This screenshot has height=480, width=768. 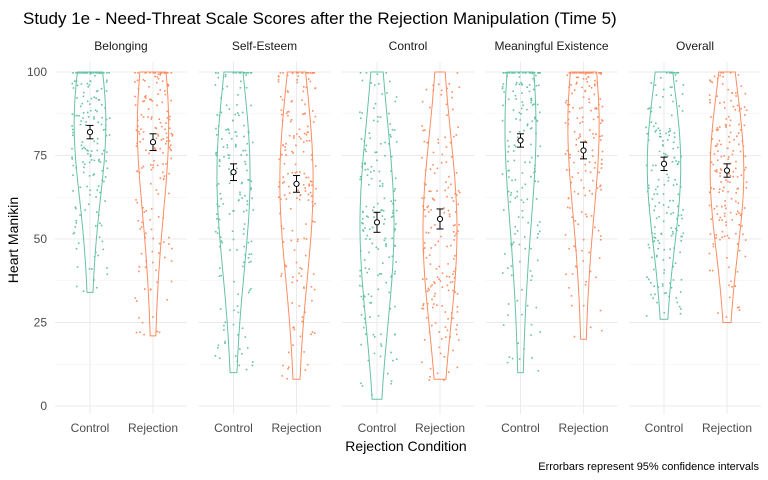 I want to click on violin-outline, so click(x=233, y=222).